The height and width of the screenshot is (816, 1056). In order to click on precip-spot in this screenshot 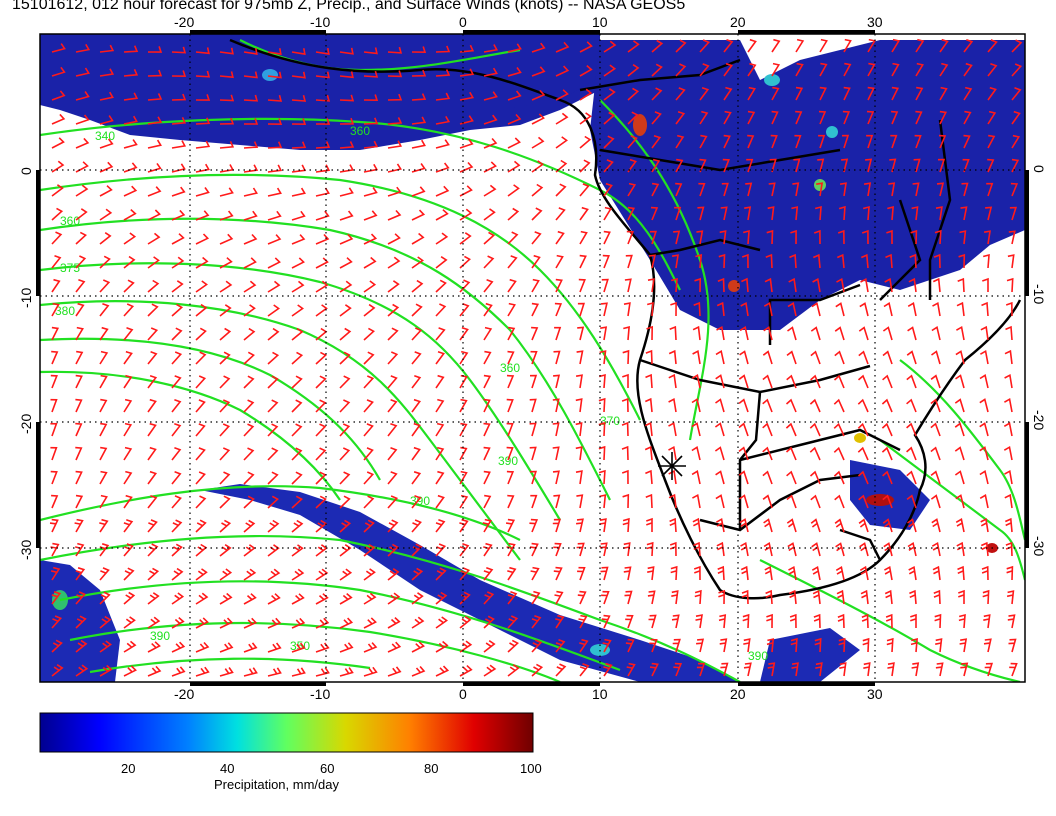, I will do `click(832, 132)`.